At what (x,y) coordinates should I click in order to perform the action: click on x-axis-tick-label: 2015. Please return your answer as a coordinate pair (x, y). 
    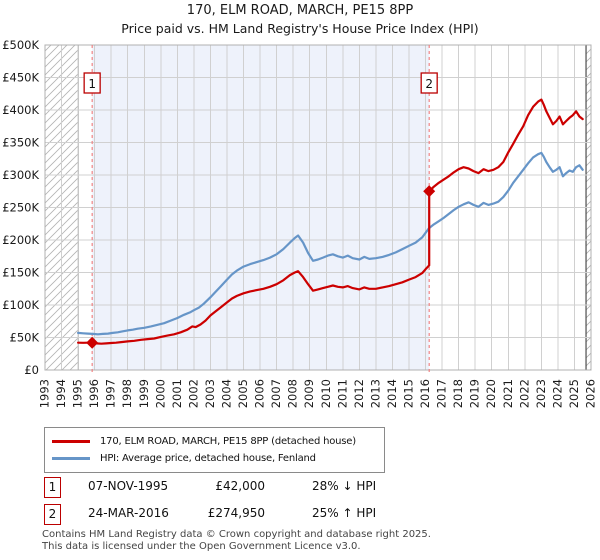
    Looking at the image, I should click on (409, 393).